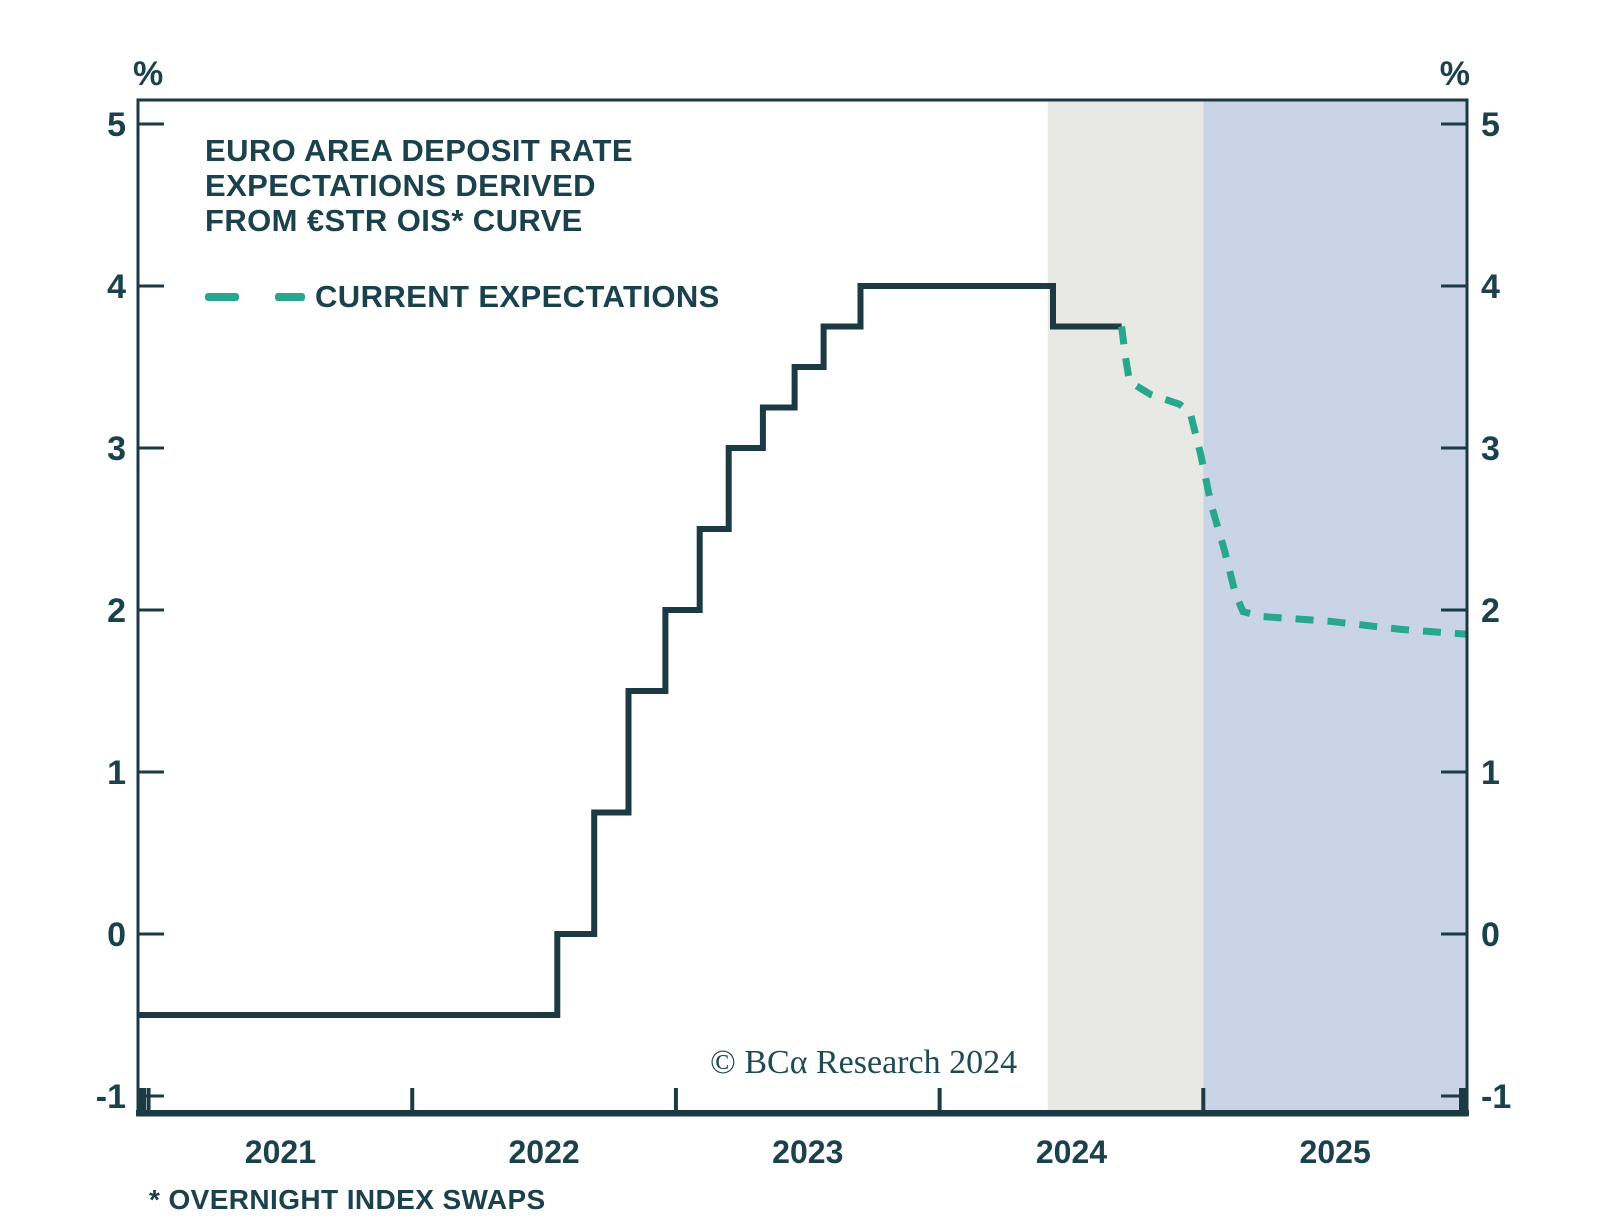 The width and height of the screenshot is (1600, 1228). I want to click on x-tick-label: 2021, so click(280, 1152).